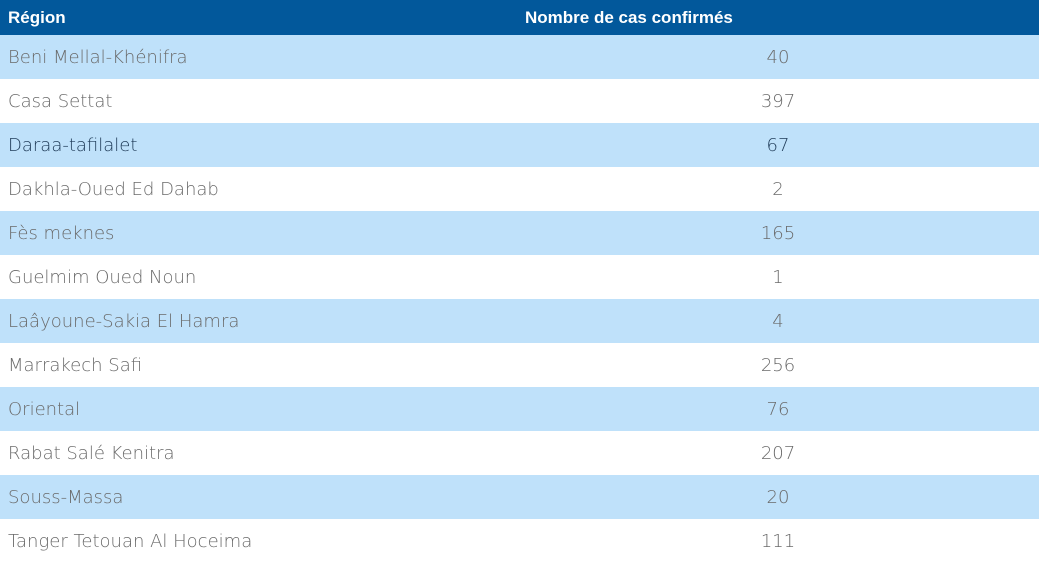  I want to click on region-cell: Oriental, so click(44, 409).